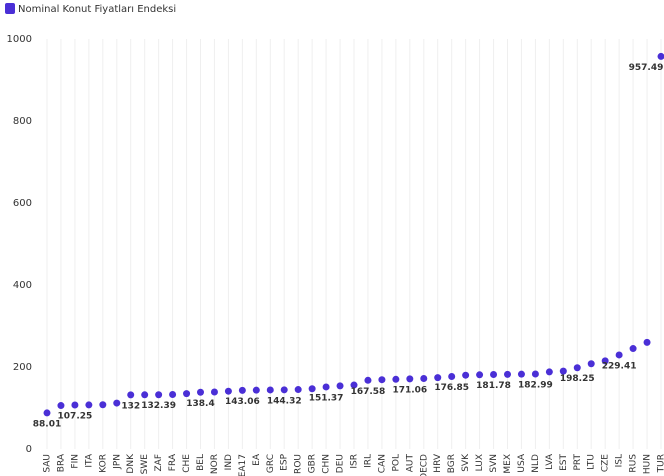  Describe the element at coordinates (243, 465) in the screenshot. I see `x-tick-label: EA17` at that location.